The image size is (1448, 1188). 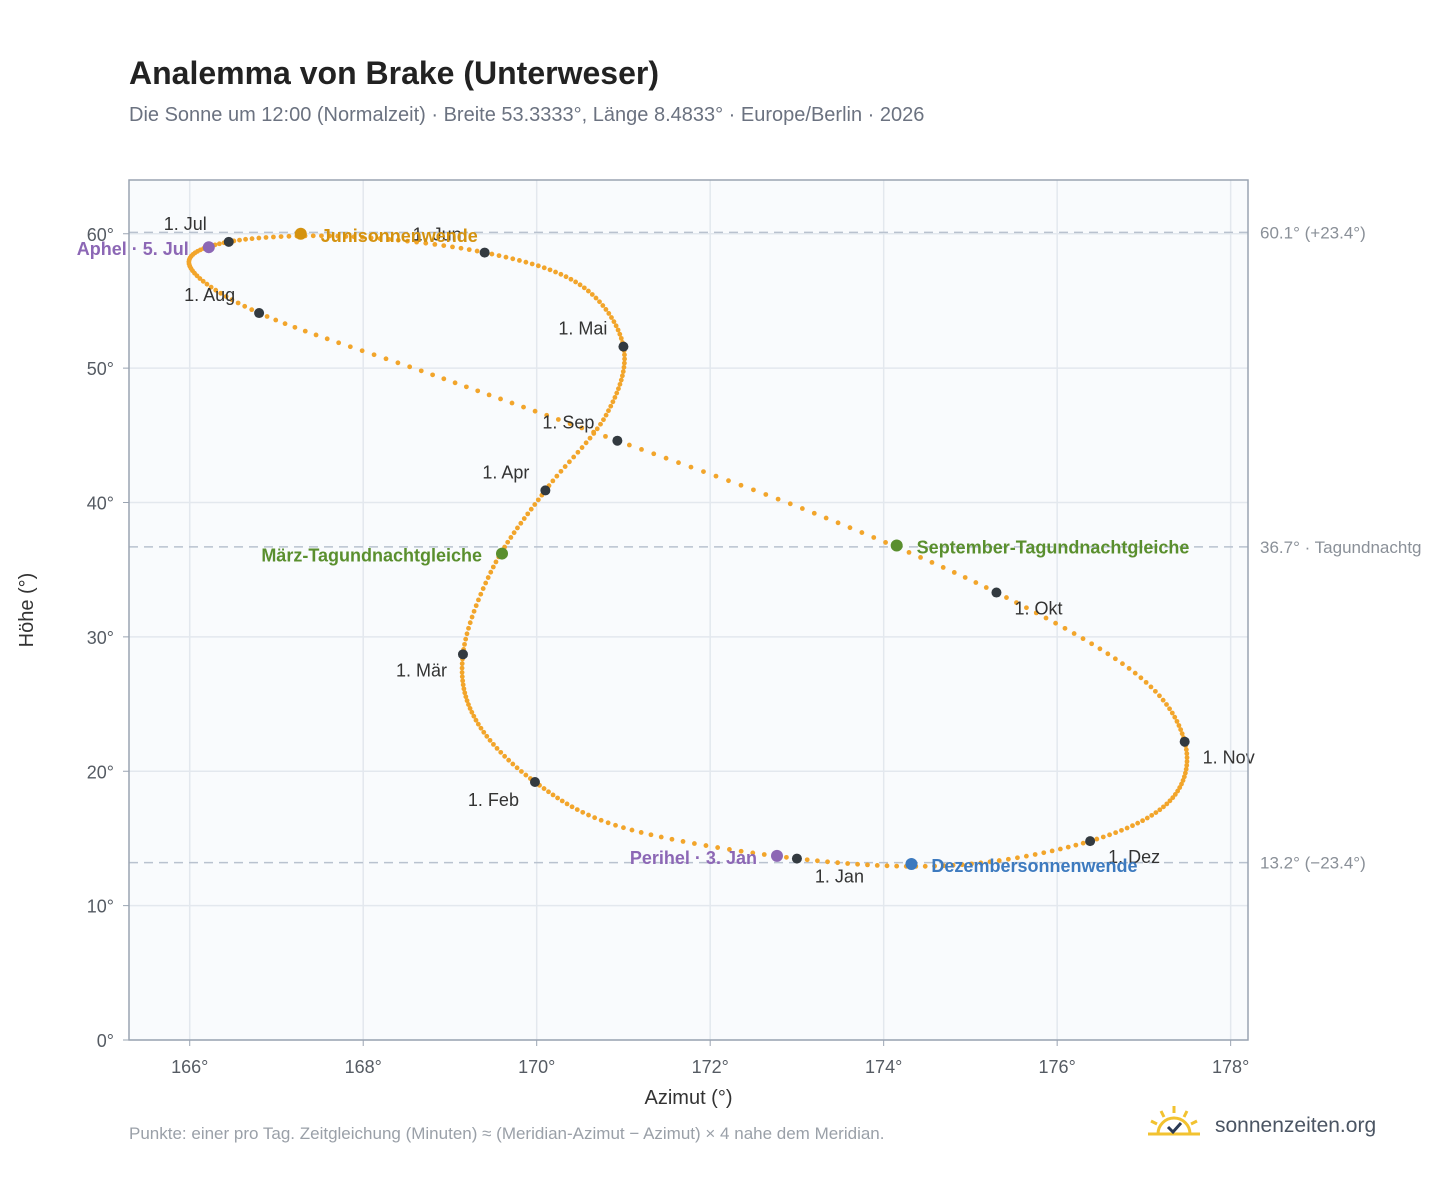 I want to click on x-tick-label: 170°, so click(x=536, y=1067).